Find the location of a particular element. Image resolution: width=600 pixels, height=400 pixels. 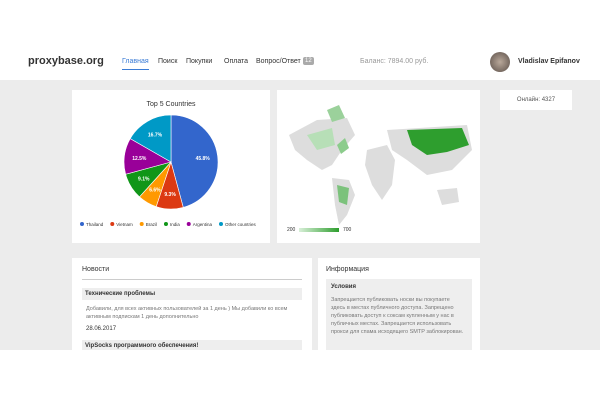

badge: 12 is located at coordinates (308, 61).